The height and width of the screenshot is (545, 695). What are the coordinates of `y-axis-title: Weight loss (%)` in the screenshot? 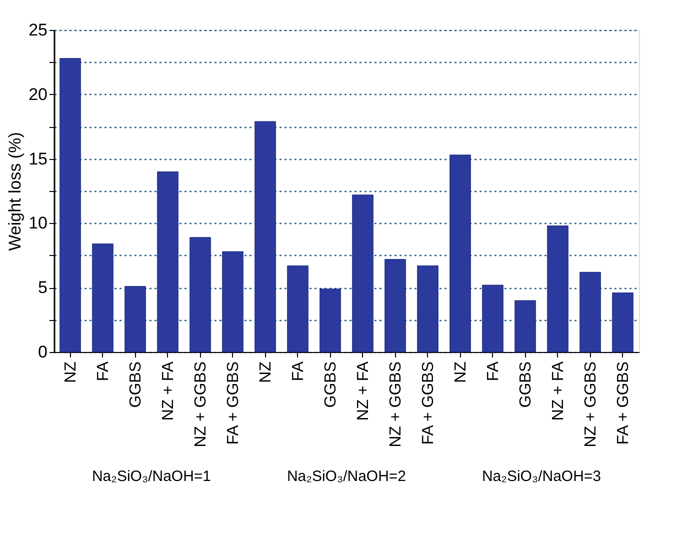 It's located at (15, 191).